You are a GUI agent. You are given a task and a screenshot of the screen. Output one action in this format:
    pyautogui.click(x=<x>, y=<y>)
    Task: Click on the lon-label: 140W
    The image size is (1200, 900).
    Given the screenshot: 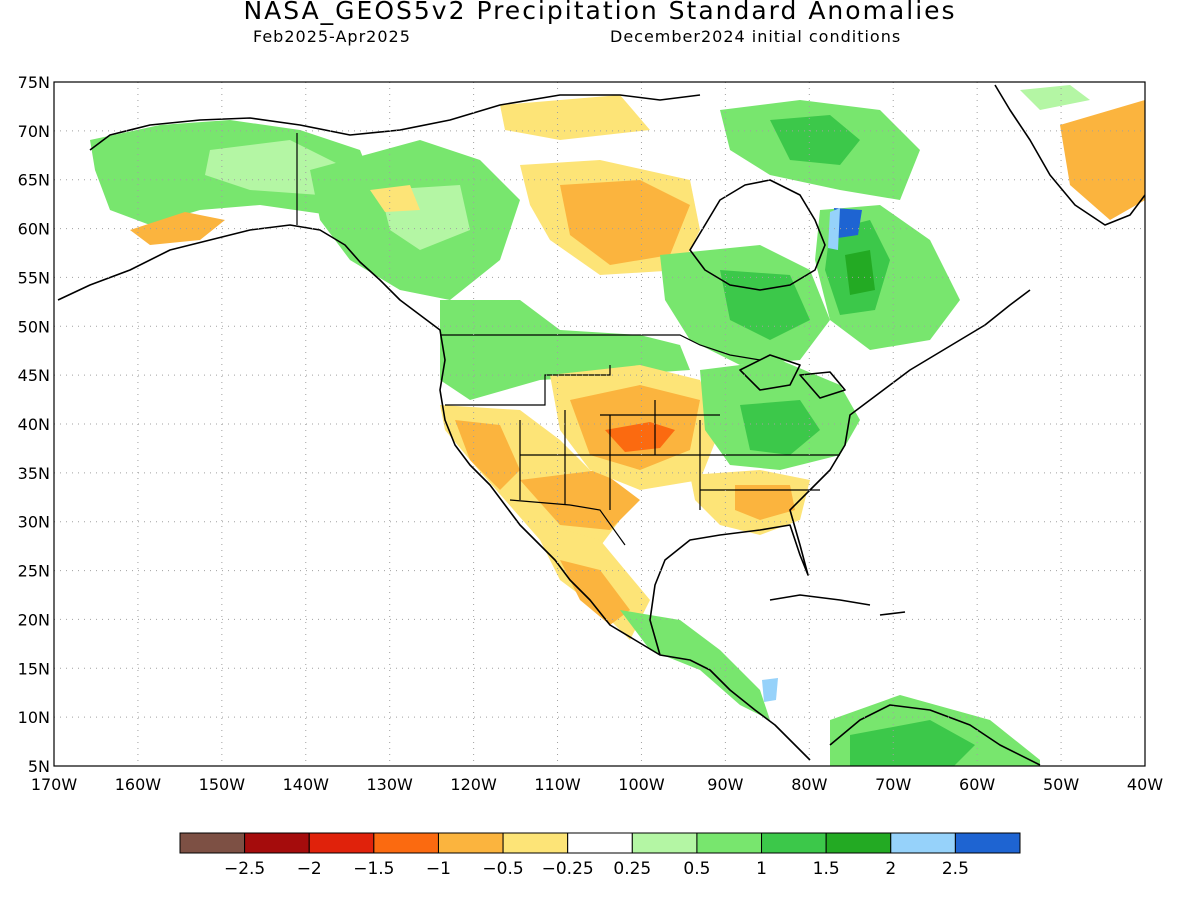 What is the action you would take?
    pyautogui.click(x=306, y=784)
    